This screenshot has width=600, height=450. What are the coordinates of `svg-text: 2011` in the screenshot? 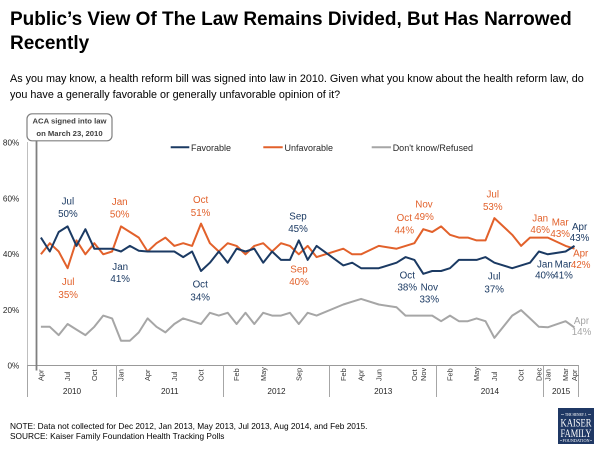 It's located at (170, 391).